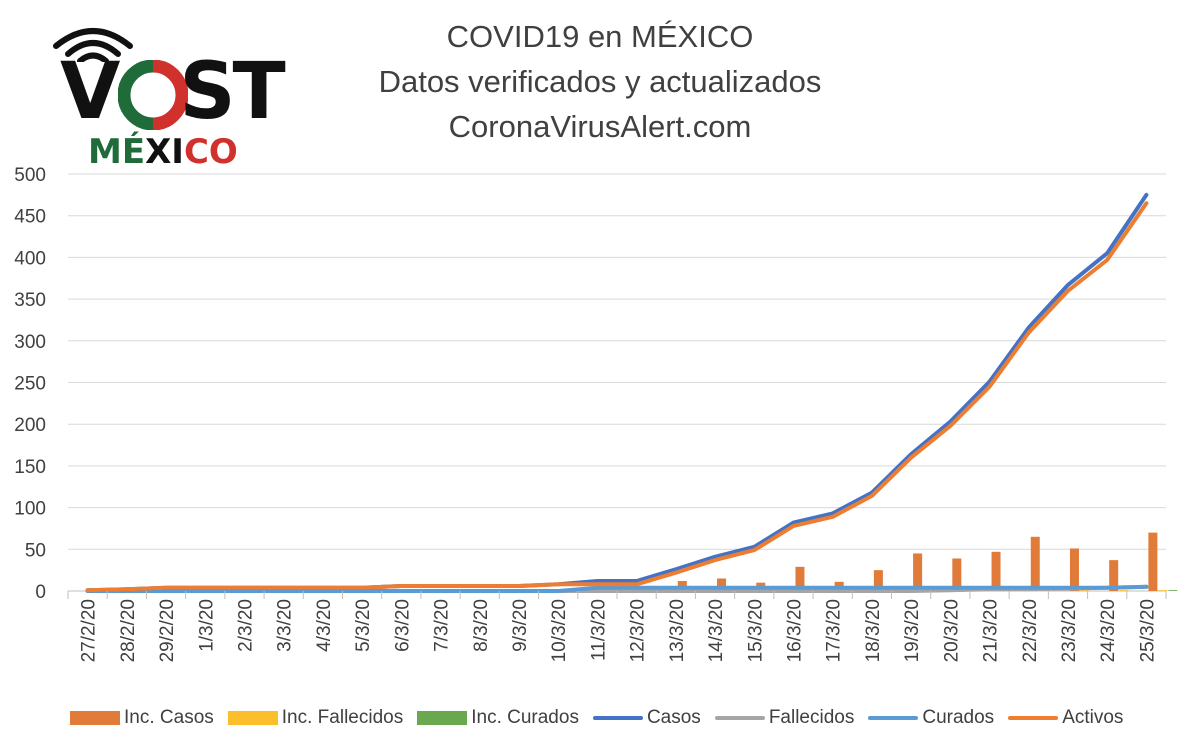 Image resolution: width=1200 pixels, height=754 pixels. What do you see at coordinates (30, 258) in the screenshot?
I see `y-tick-label: 400` at bounding box center [30, 258].